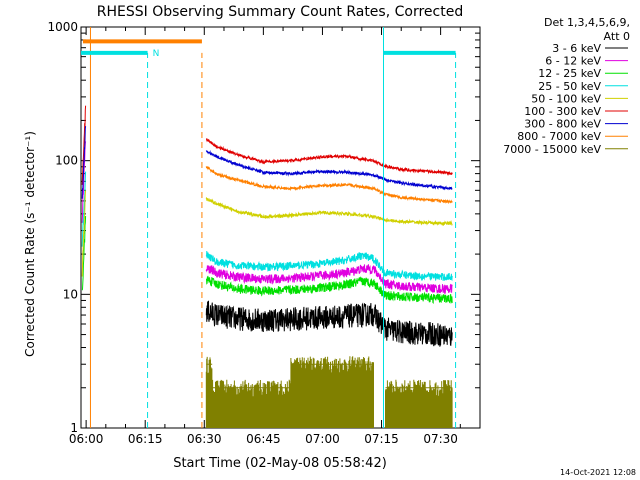  What do you see at coordinates (280, 463) in the screenshot?
I see `x-axis-label: Start Time (02-May-08 05:58:42)` at bounding box center [280, 463].